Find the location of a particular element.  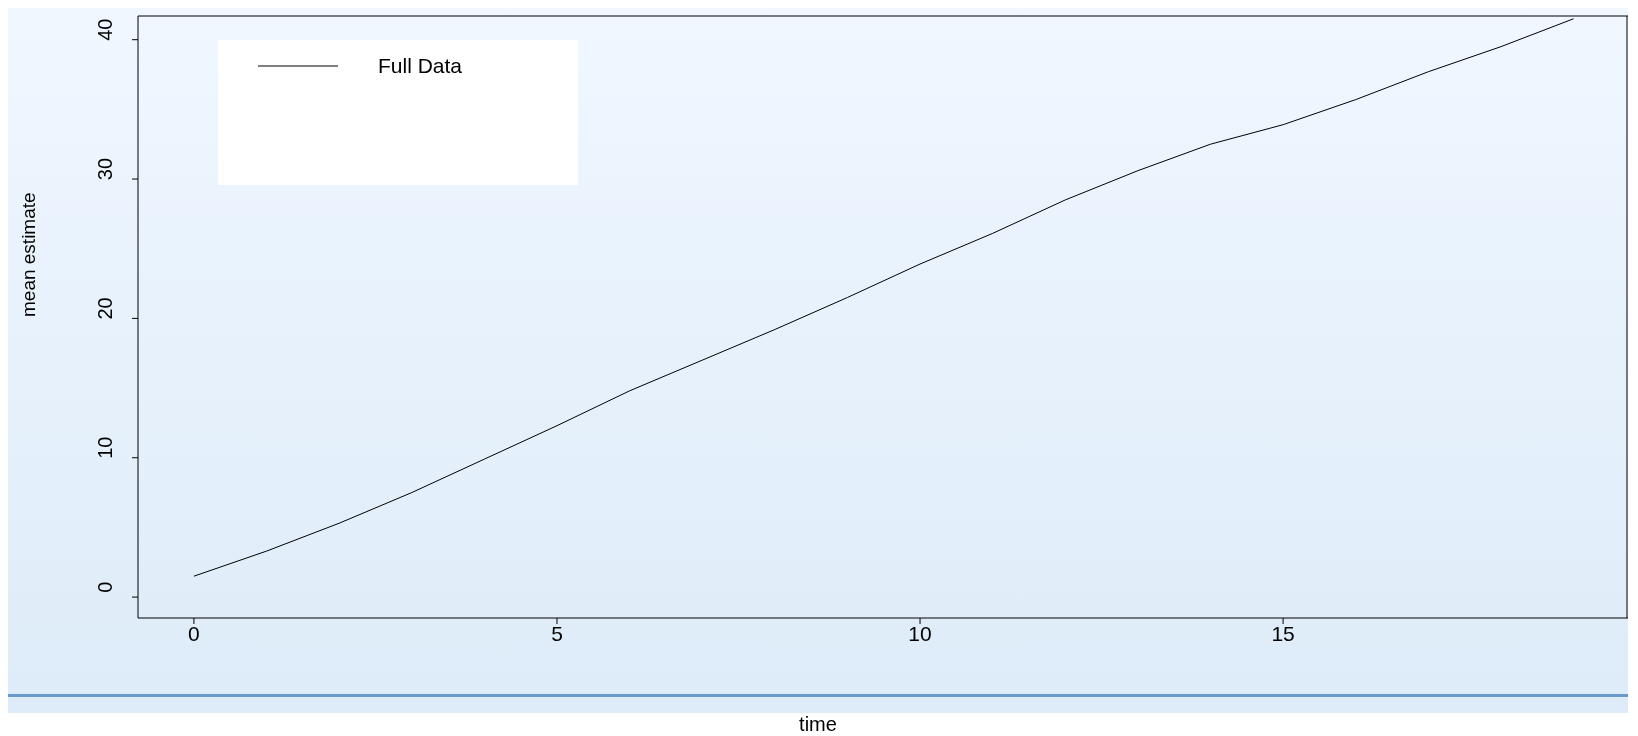

y-tick-label: 30 is located at coordinates (105, 169).